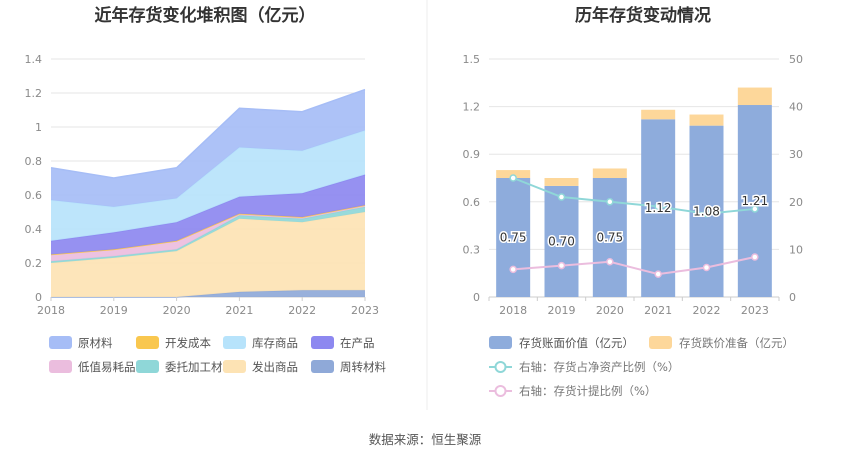 The height and width of the screenshot is (463, 850). I want to click on legend-label: 在产品, so click(357, 343).